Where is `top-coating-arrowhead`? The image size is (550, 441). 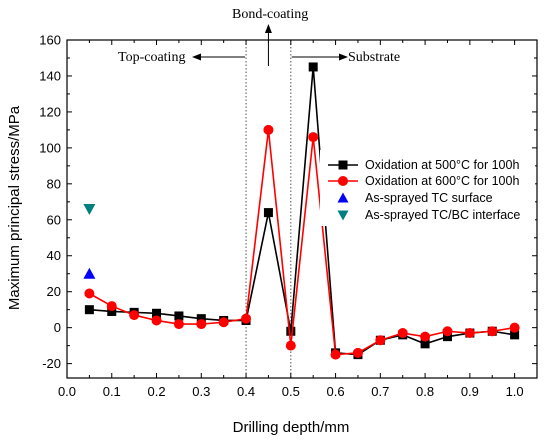
top-coating-arrowhead is located at coordinates (196, 57).